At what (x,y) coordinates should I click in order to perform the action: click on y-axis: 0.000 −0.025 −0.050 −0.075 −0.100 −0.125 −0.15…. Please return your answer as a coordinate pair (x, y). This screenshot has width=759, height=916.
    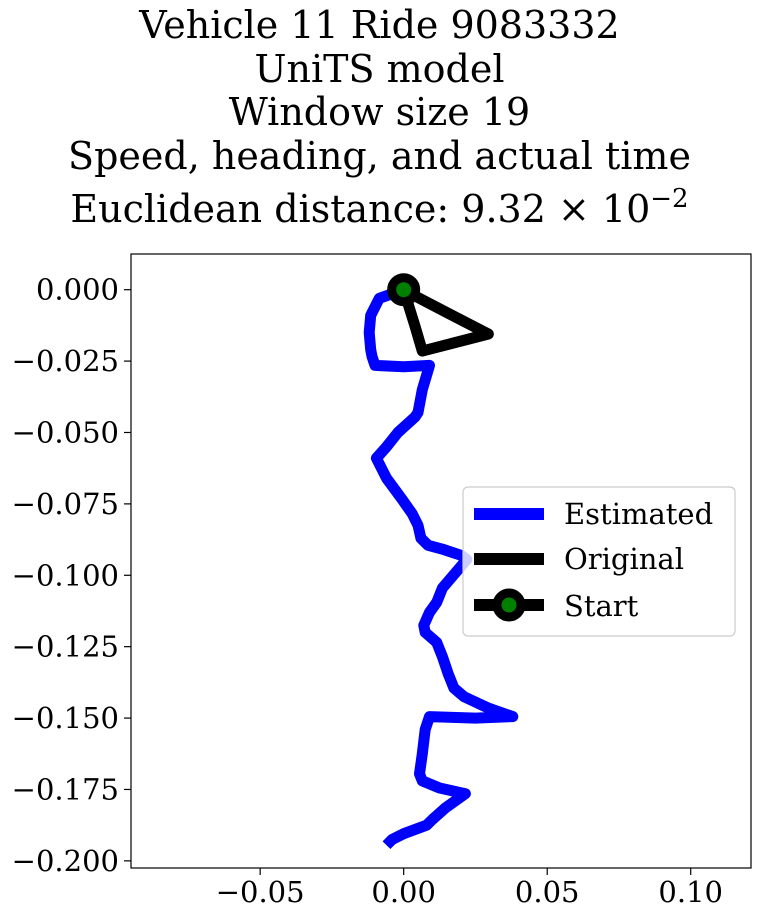
    Looking at the image, I should click on (71, 575).